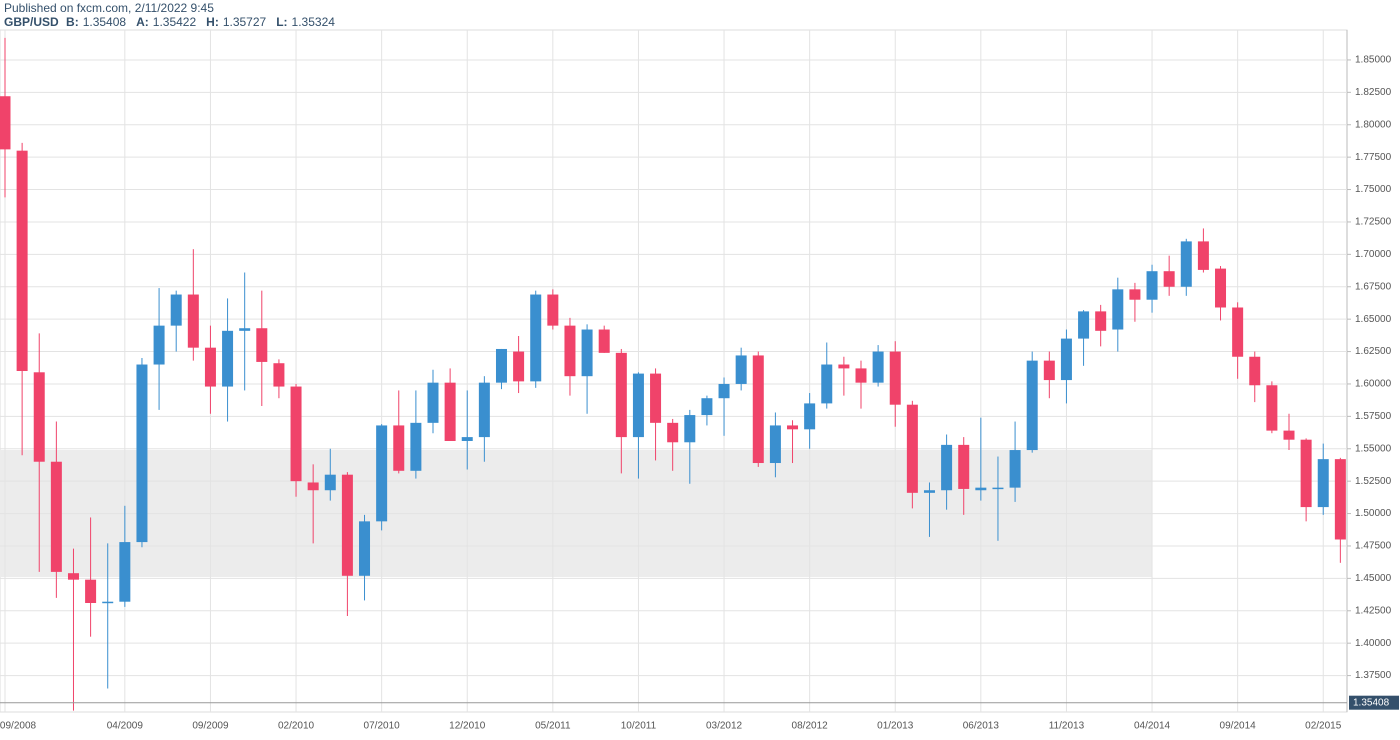  Describe the element at coordinates (1323, 726) in the screenshot. I see `x-tick-label: 02/2015` at that location.